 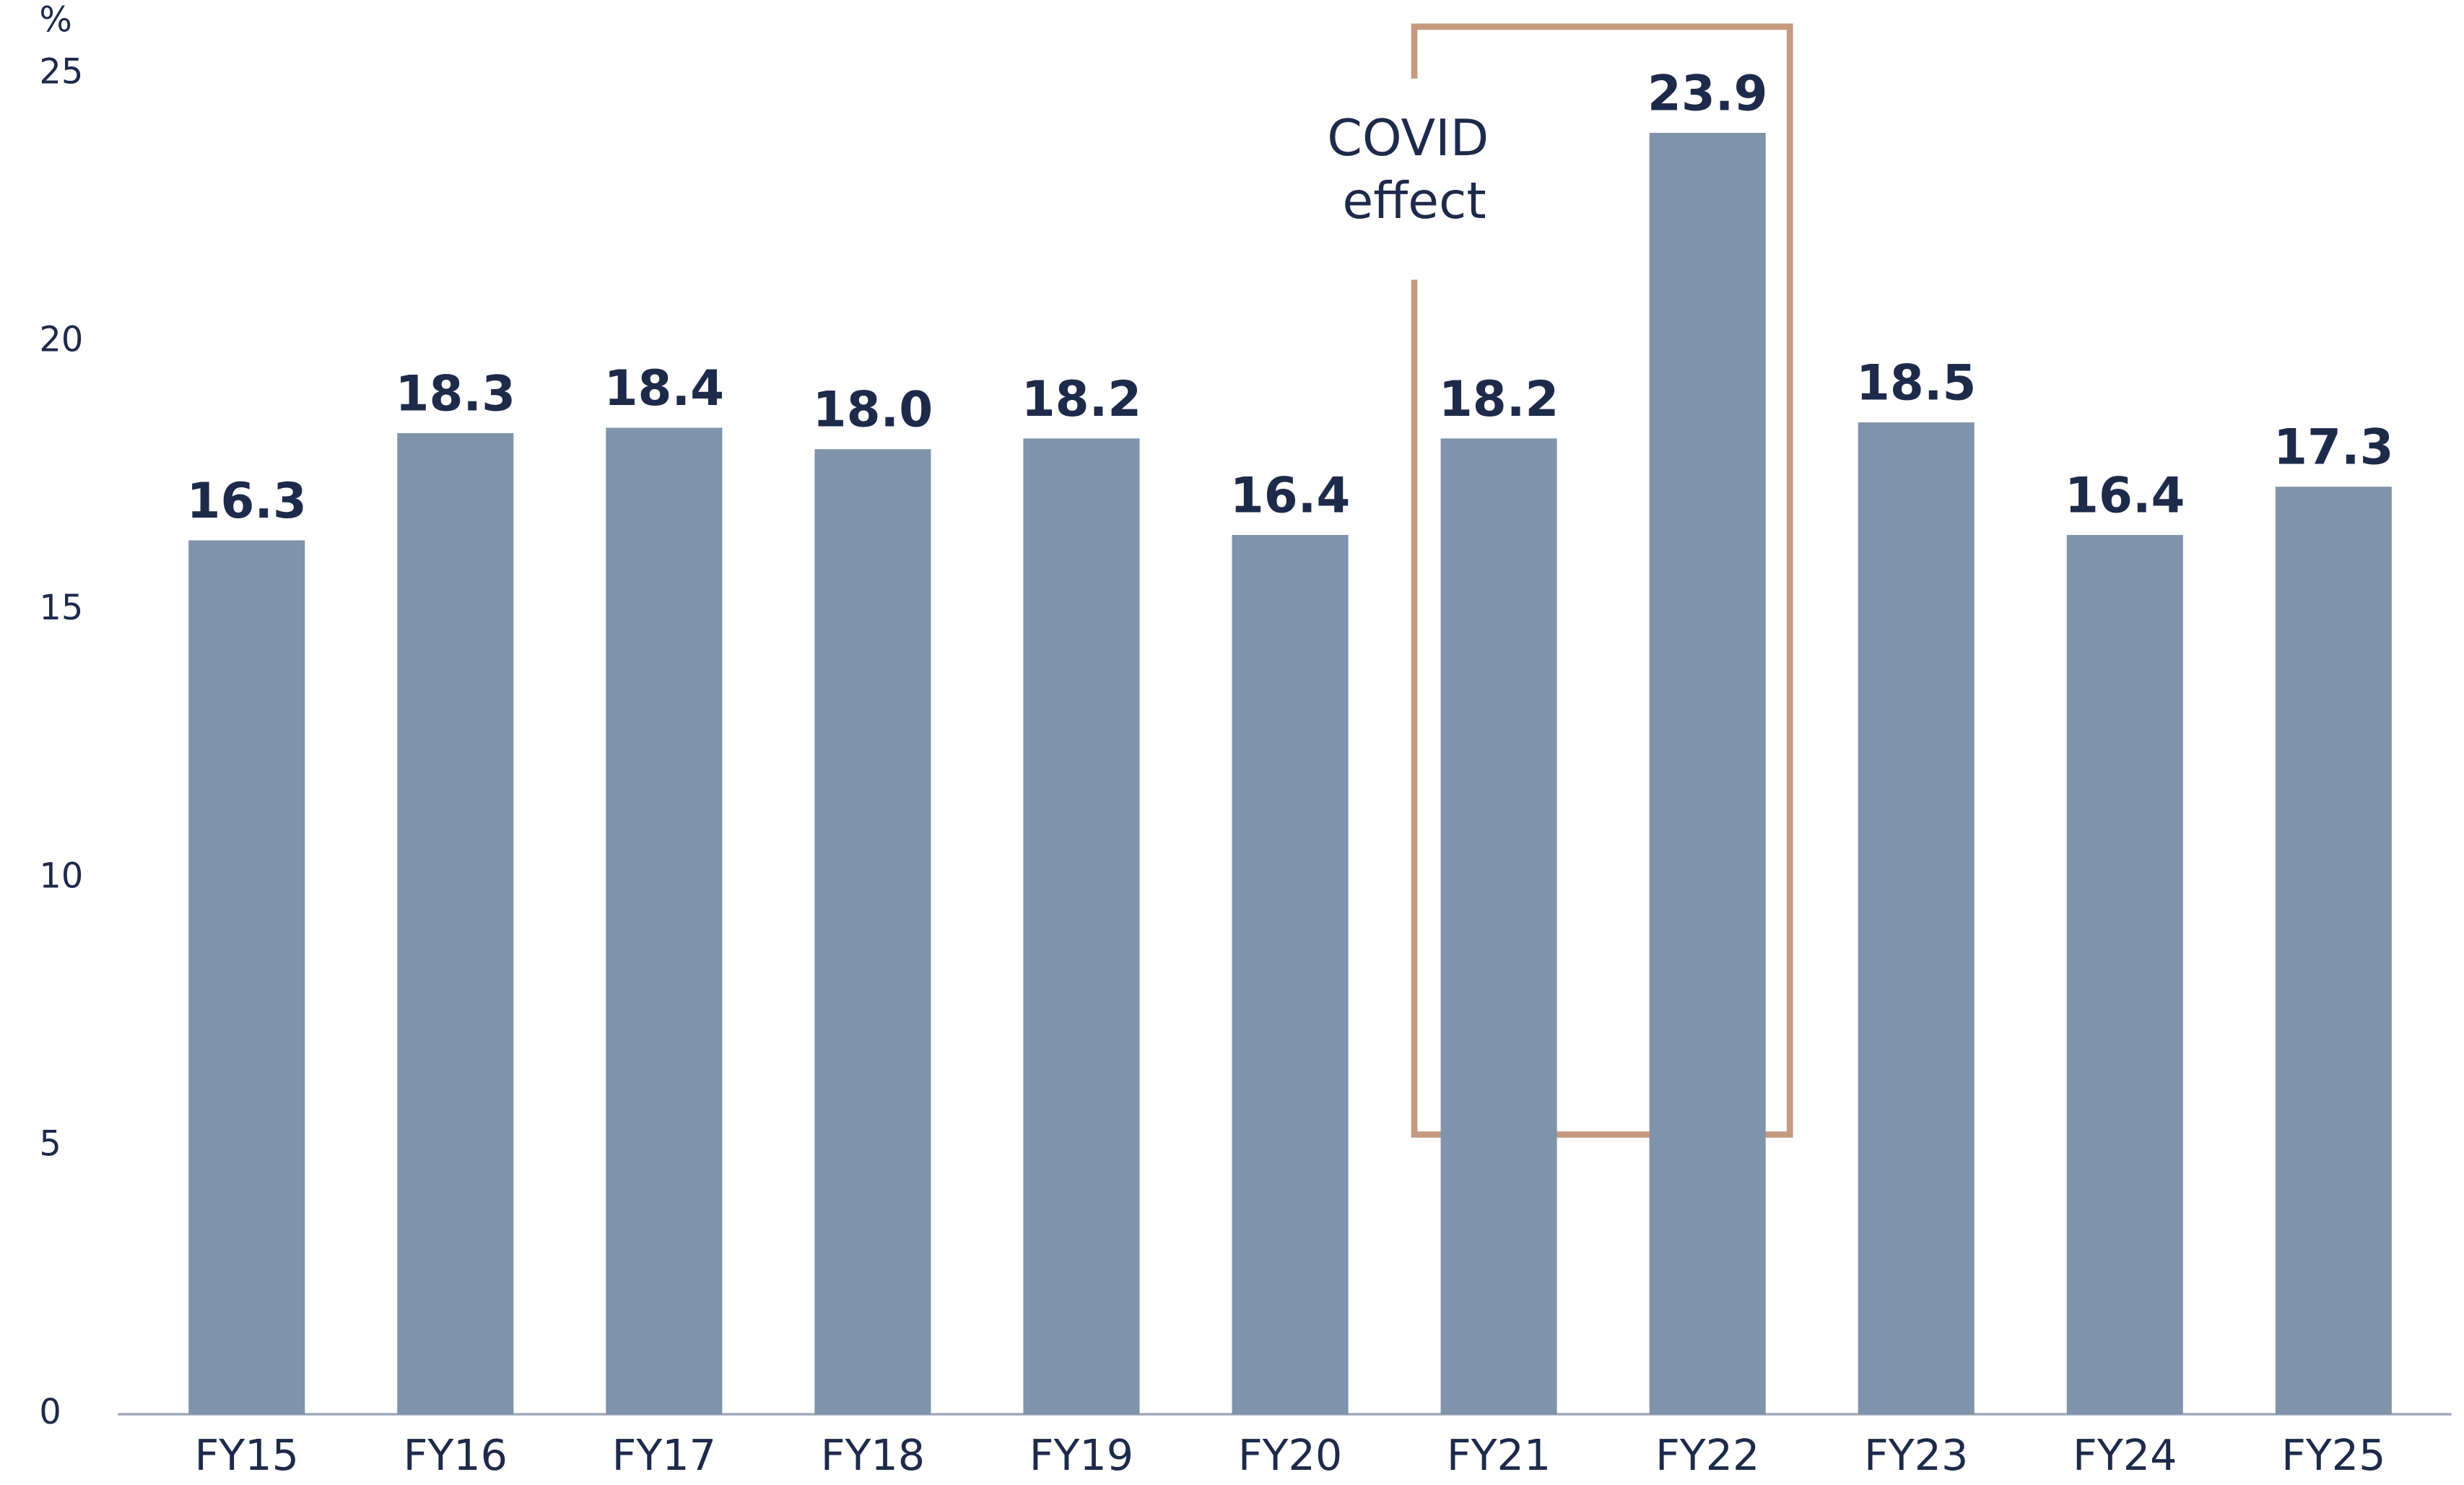 What do you see at coordinates (1499, 1455) in the screenshot?
I see `x-tick-label: FY21` at bounding box center [1499, 1455].